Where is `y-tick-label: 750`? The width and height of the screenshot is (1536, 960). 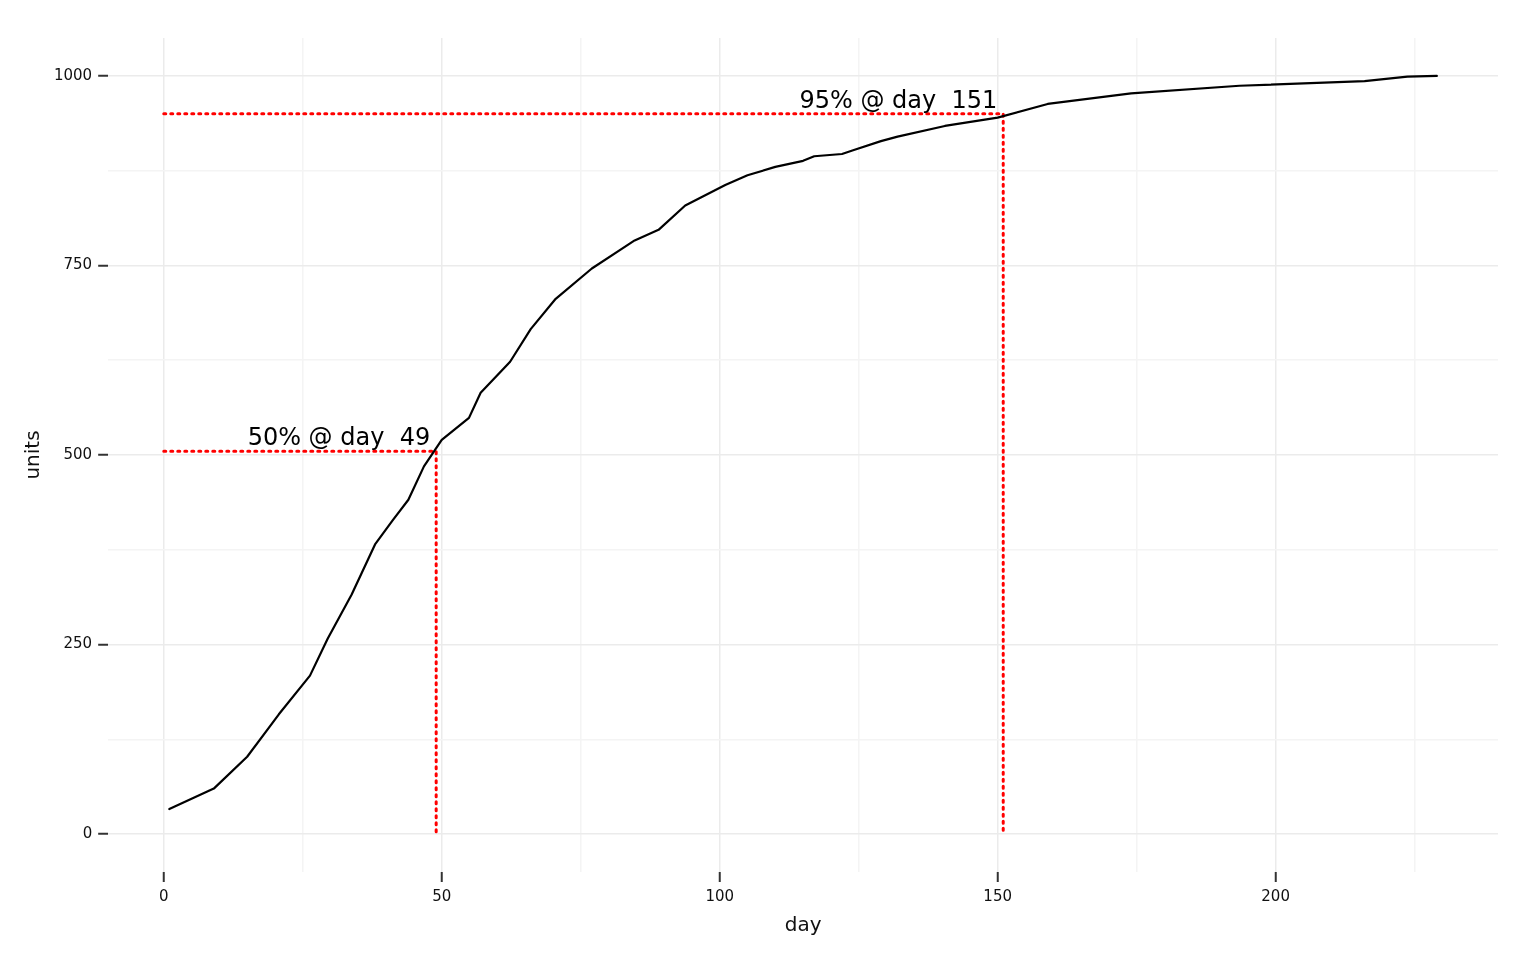 y-tick-label: 750 is located at coordinates (78, 264).